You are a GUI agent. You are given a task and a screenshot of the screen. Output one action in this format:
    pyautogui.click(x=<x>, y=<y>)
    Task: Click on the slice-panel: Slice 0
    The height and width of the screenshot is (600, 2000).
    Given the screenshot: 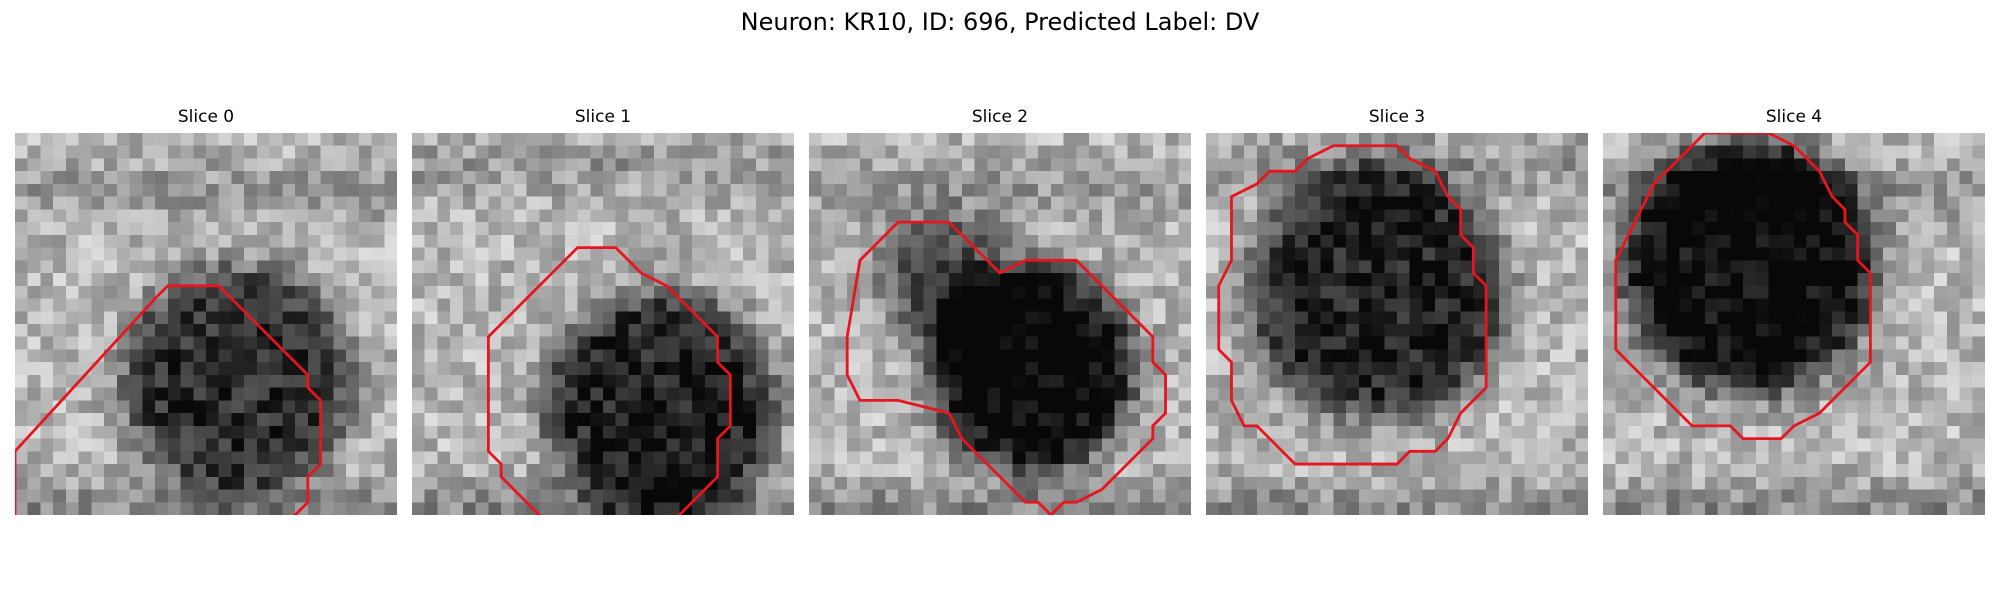 What is the action you would take?
    pyautogui.click(x=206, y=310)
    